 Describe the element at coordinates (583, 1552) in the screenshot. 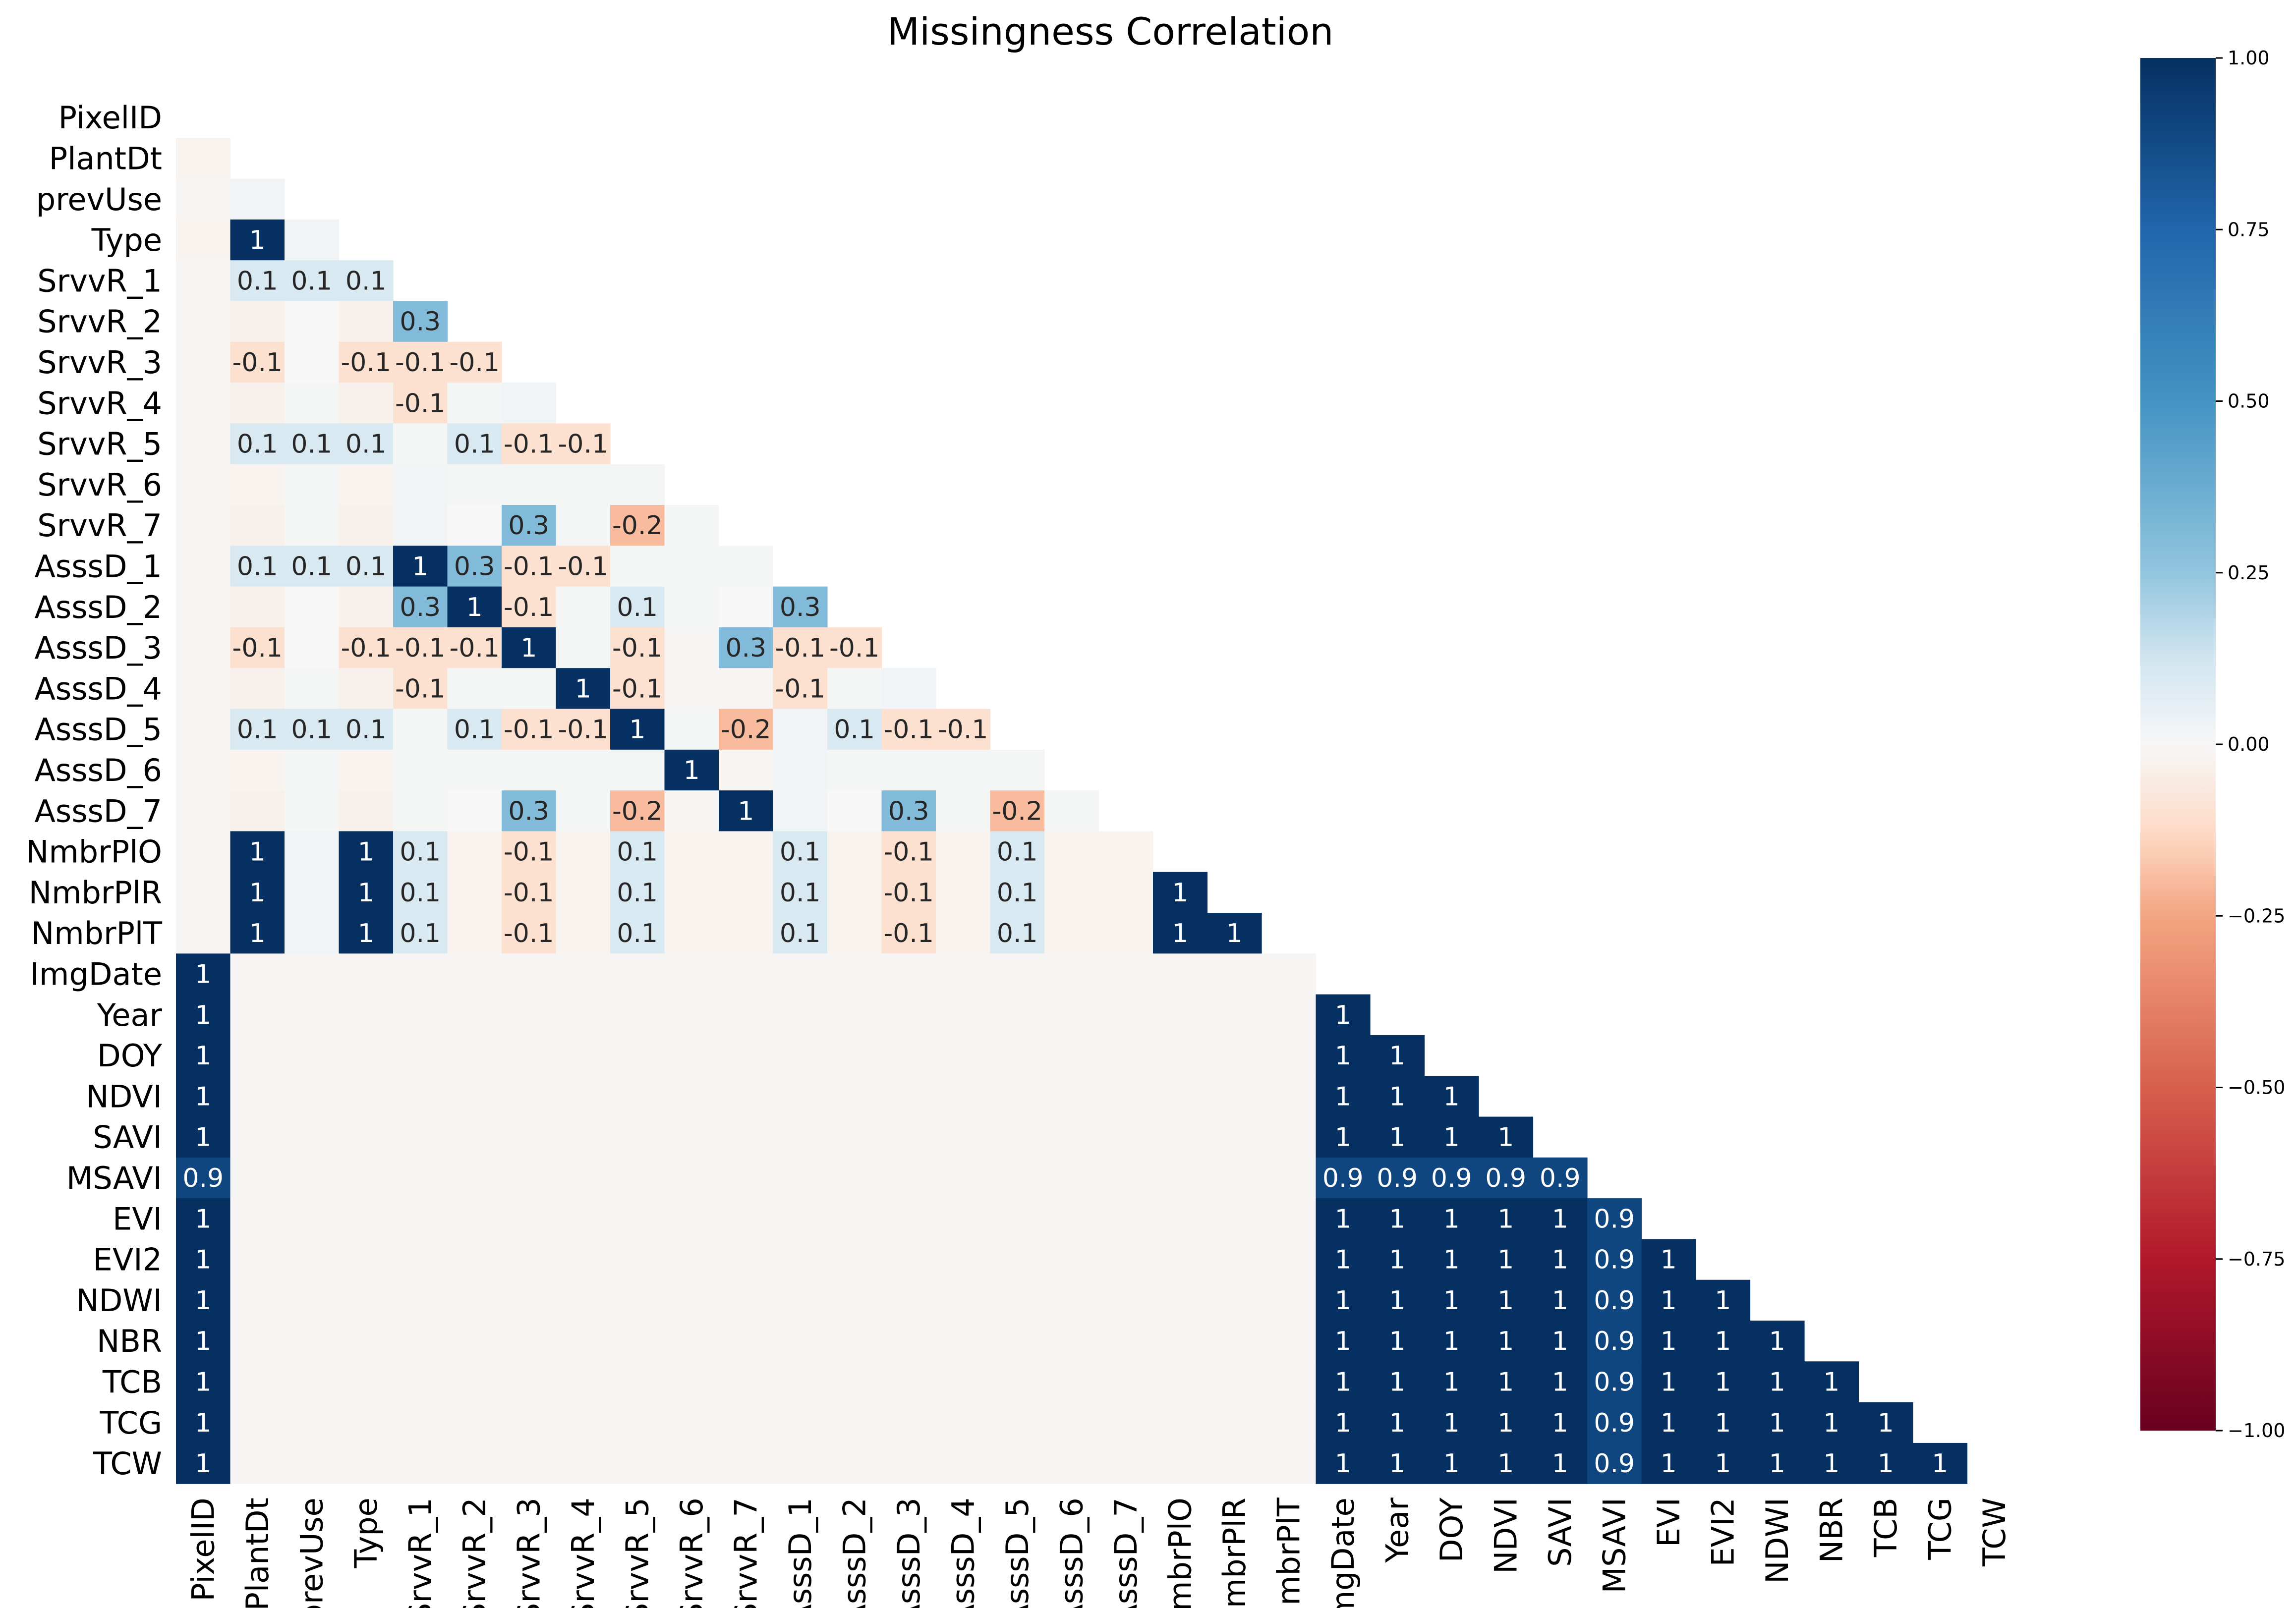

I see `column-label: SrvvR_4` at that location.